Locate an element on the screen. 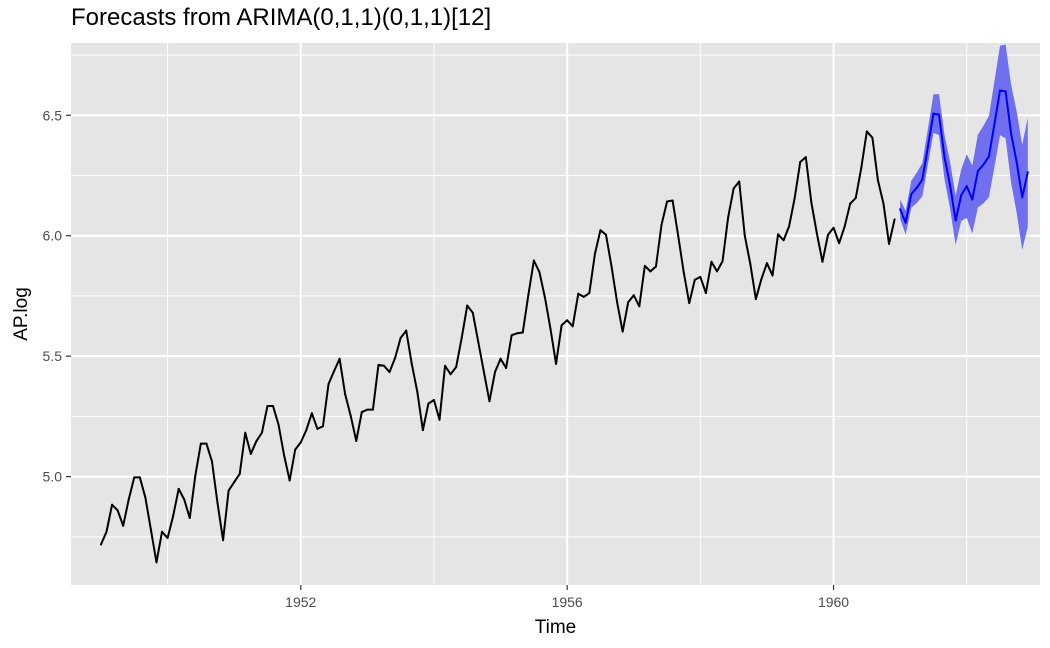 The width and height of the screenshot is (1050, 648). x-tick-label: 1960 is located at coordinates (833, 602).